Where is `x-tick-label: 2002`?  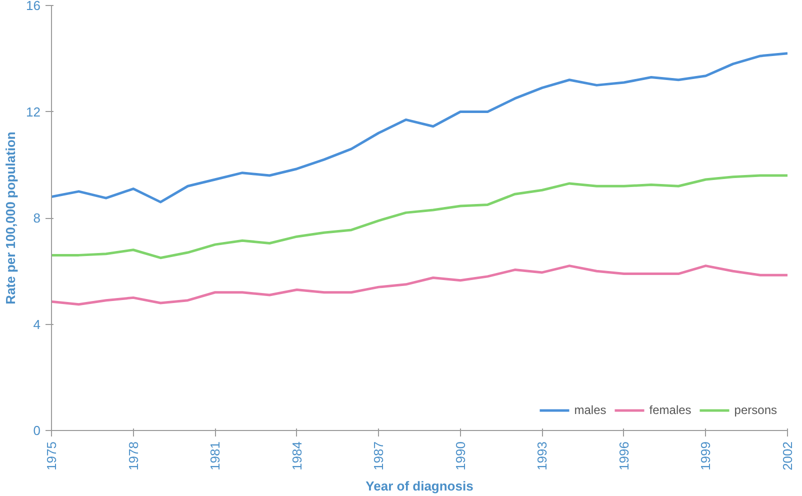 x-tick-label: 2002 is located at coordinates (787, 456).